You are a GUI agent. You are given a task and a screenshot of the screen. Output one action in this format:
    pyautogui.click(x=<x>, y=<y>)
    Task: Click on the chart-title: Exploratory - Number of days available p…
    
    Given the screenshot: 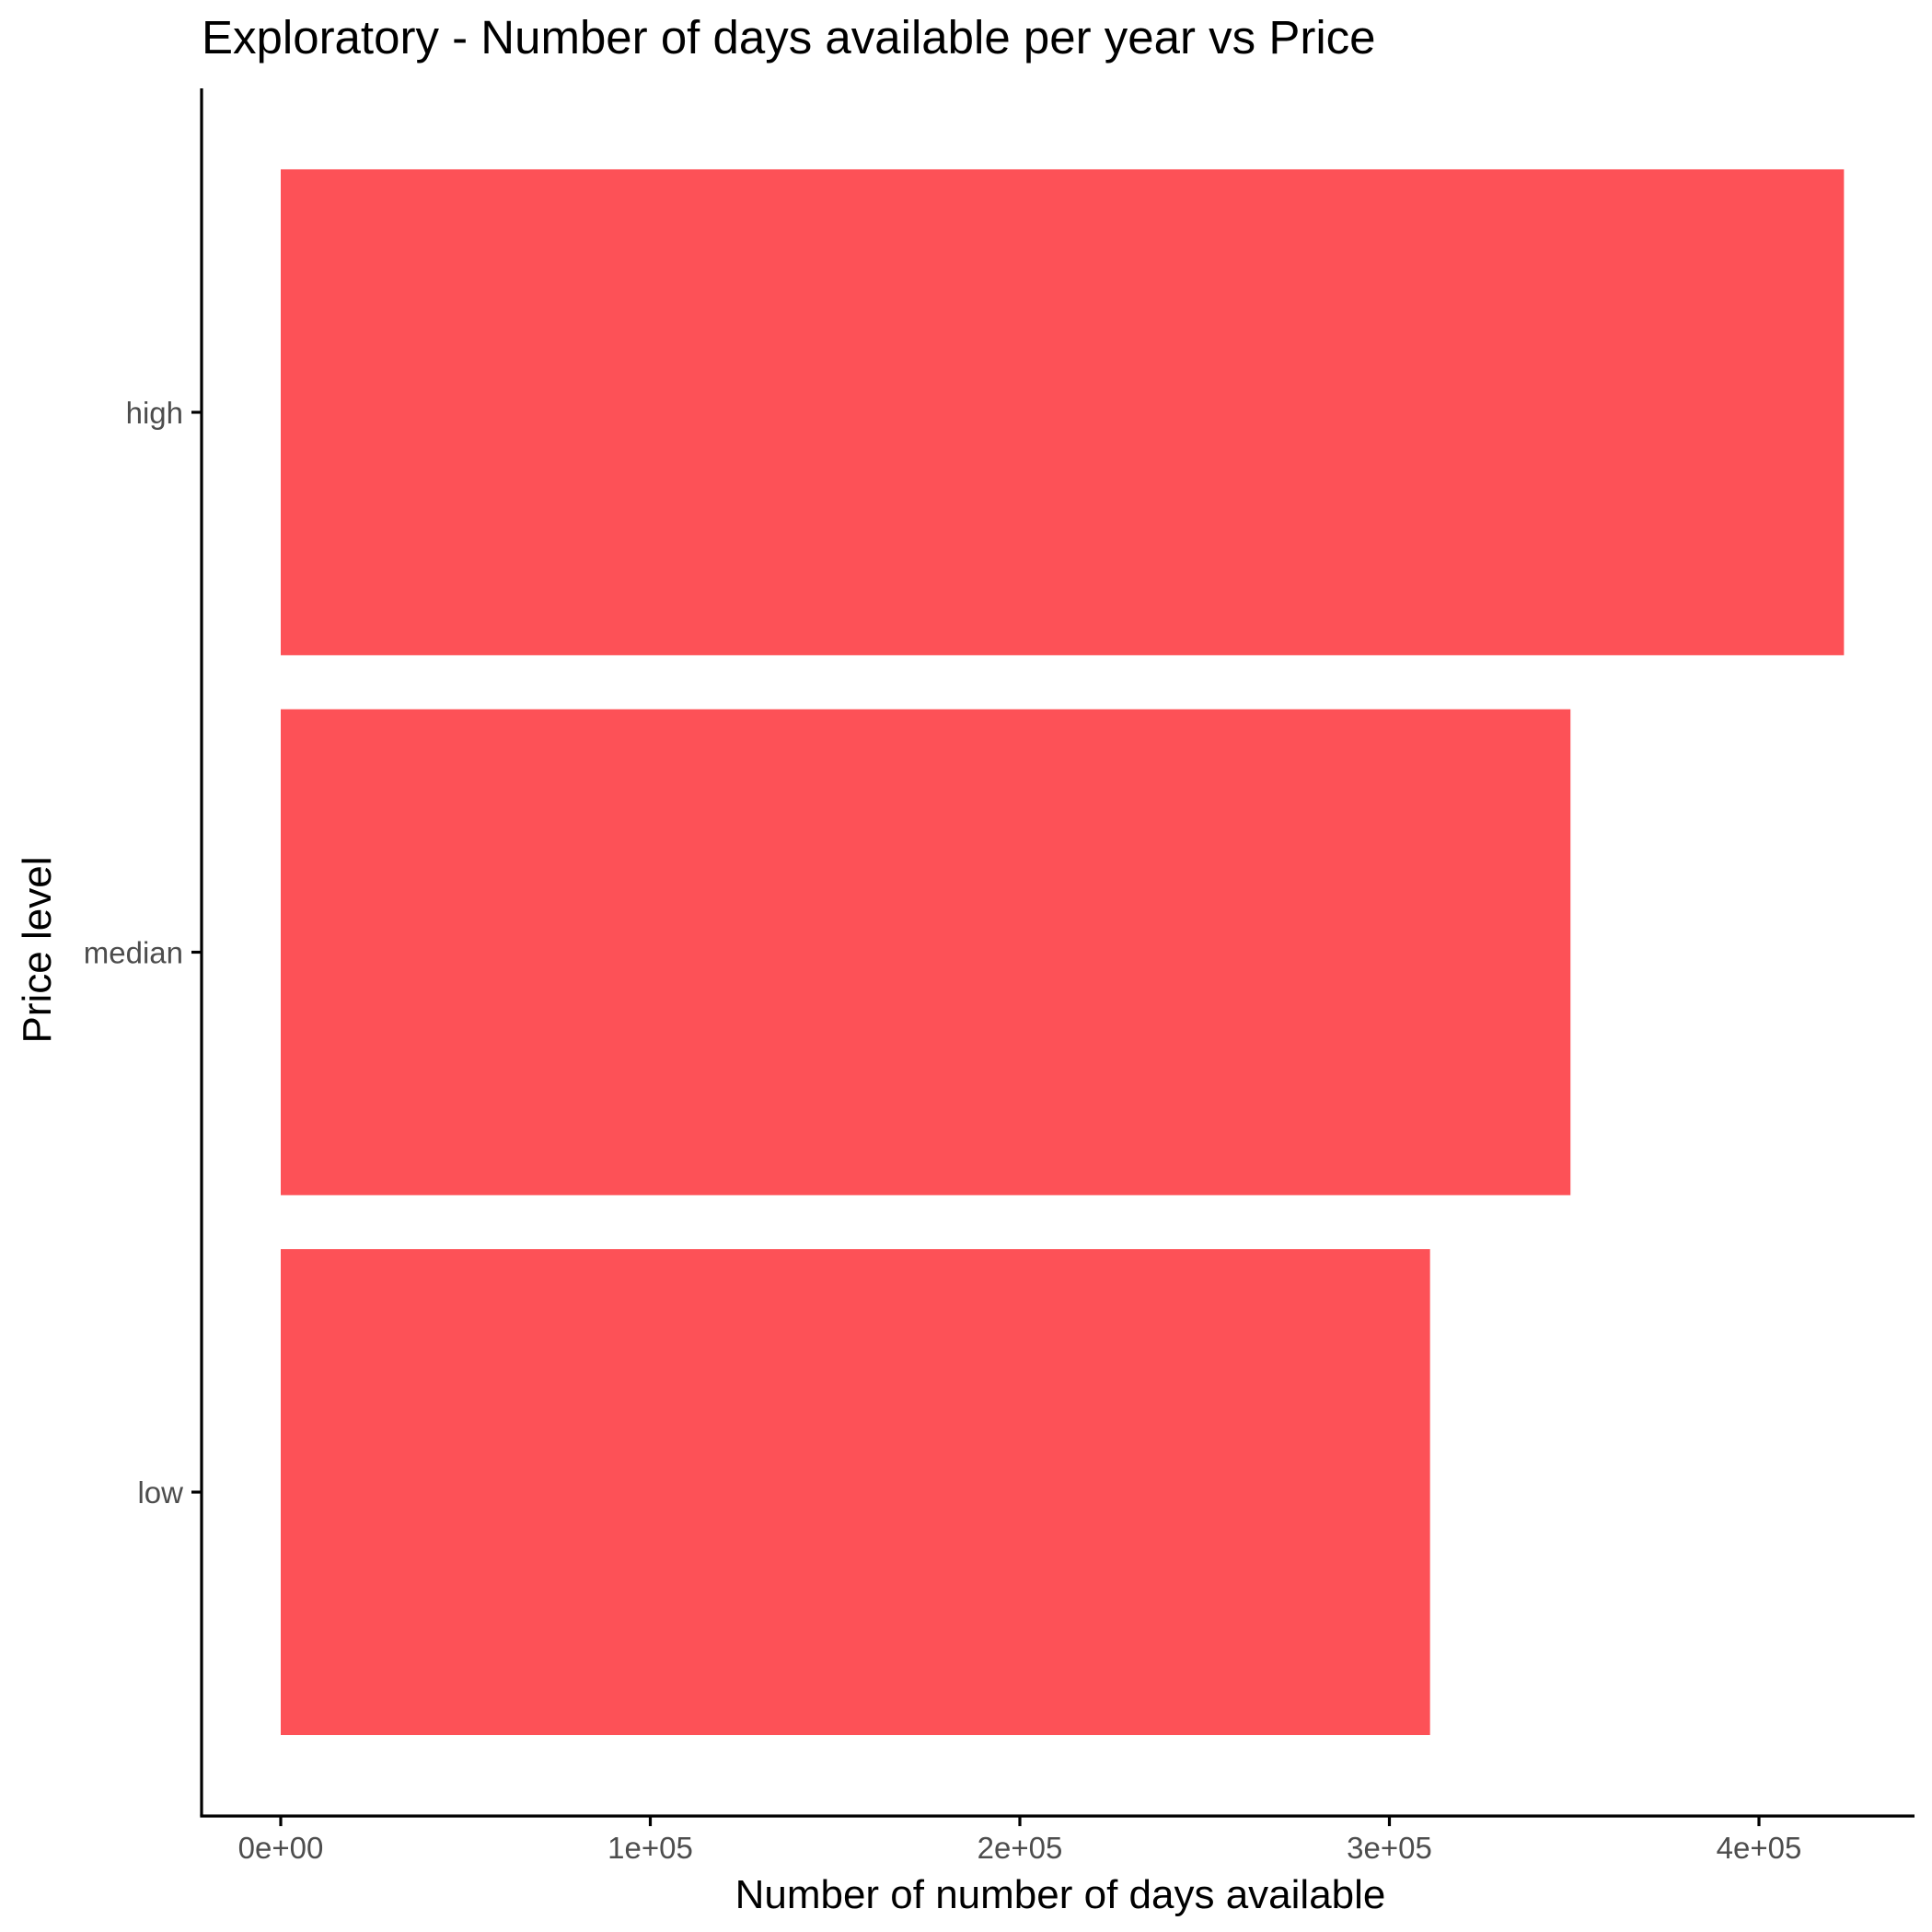 What is the action you would take?
    pyautogui.click(x=789, y=38)
    